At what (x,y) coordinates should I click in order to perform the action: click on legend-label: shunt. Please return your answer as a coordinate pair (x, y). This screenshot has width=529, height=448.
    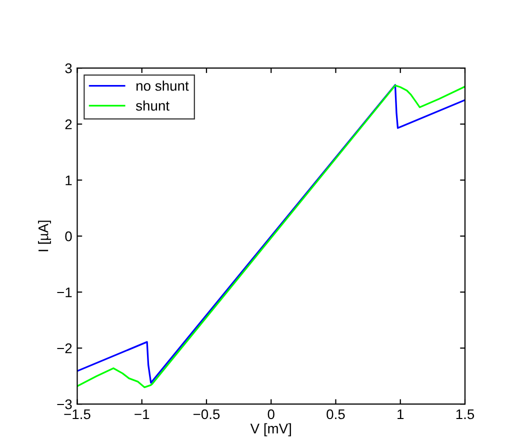
    Looking at the image, I should click on (153, 105).